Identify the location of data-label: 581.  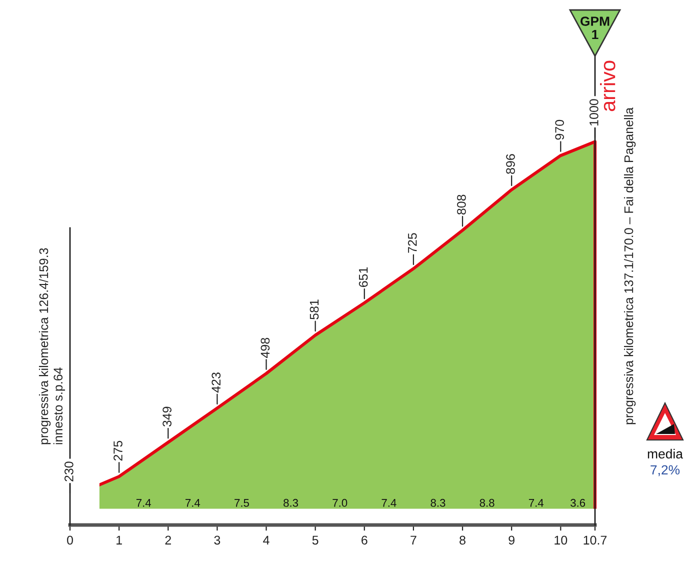
(314, 310).